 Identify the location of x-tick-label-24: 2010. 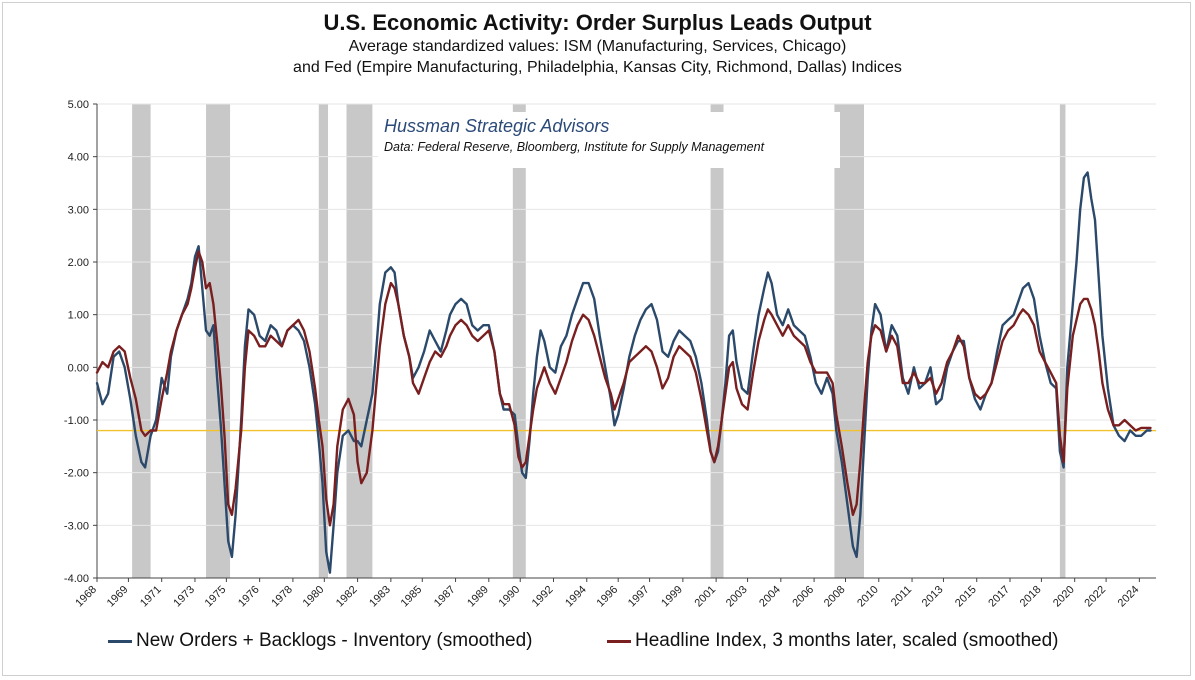
(868, 597).